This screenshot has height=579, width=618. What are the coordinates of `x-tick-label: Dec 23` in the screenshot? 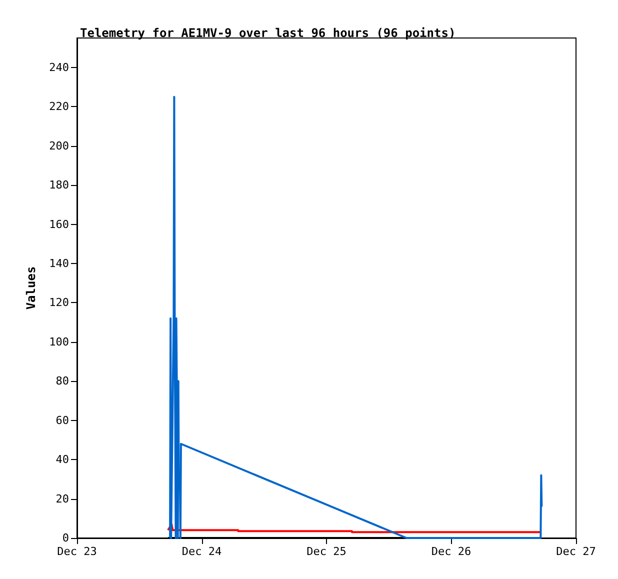 It's located at (77, 551).